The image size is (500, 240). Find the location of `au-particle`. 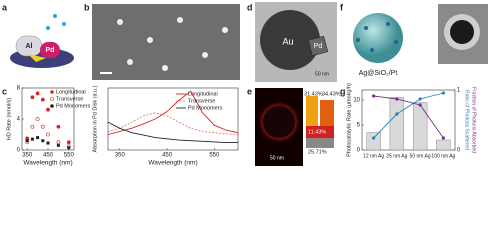

au-particle is located at coordinates (290, 40).